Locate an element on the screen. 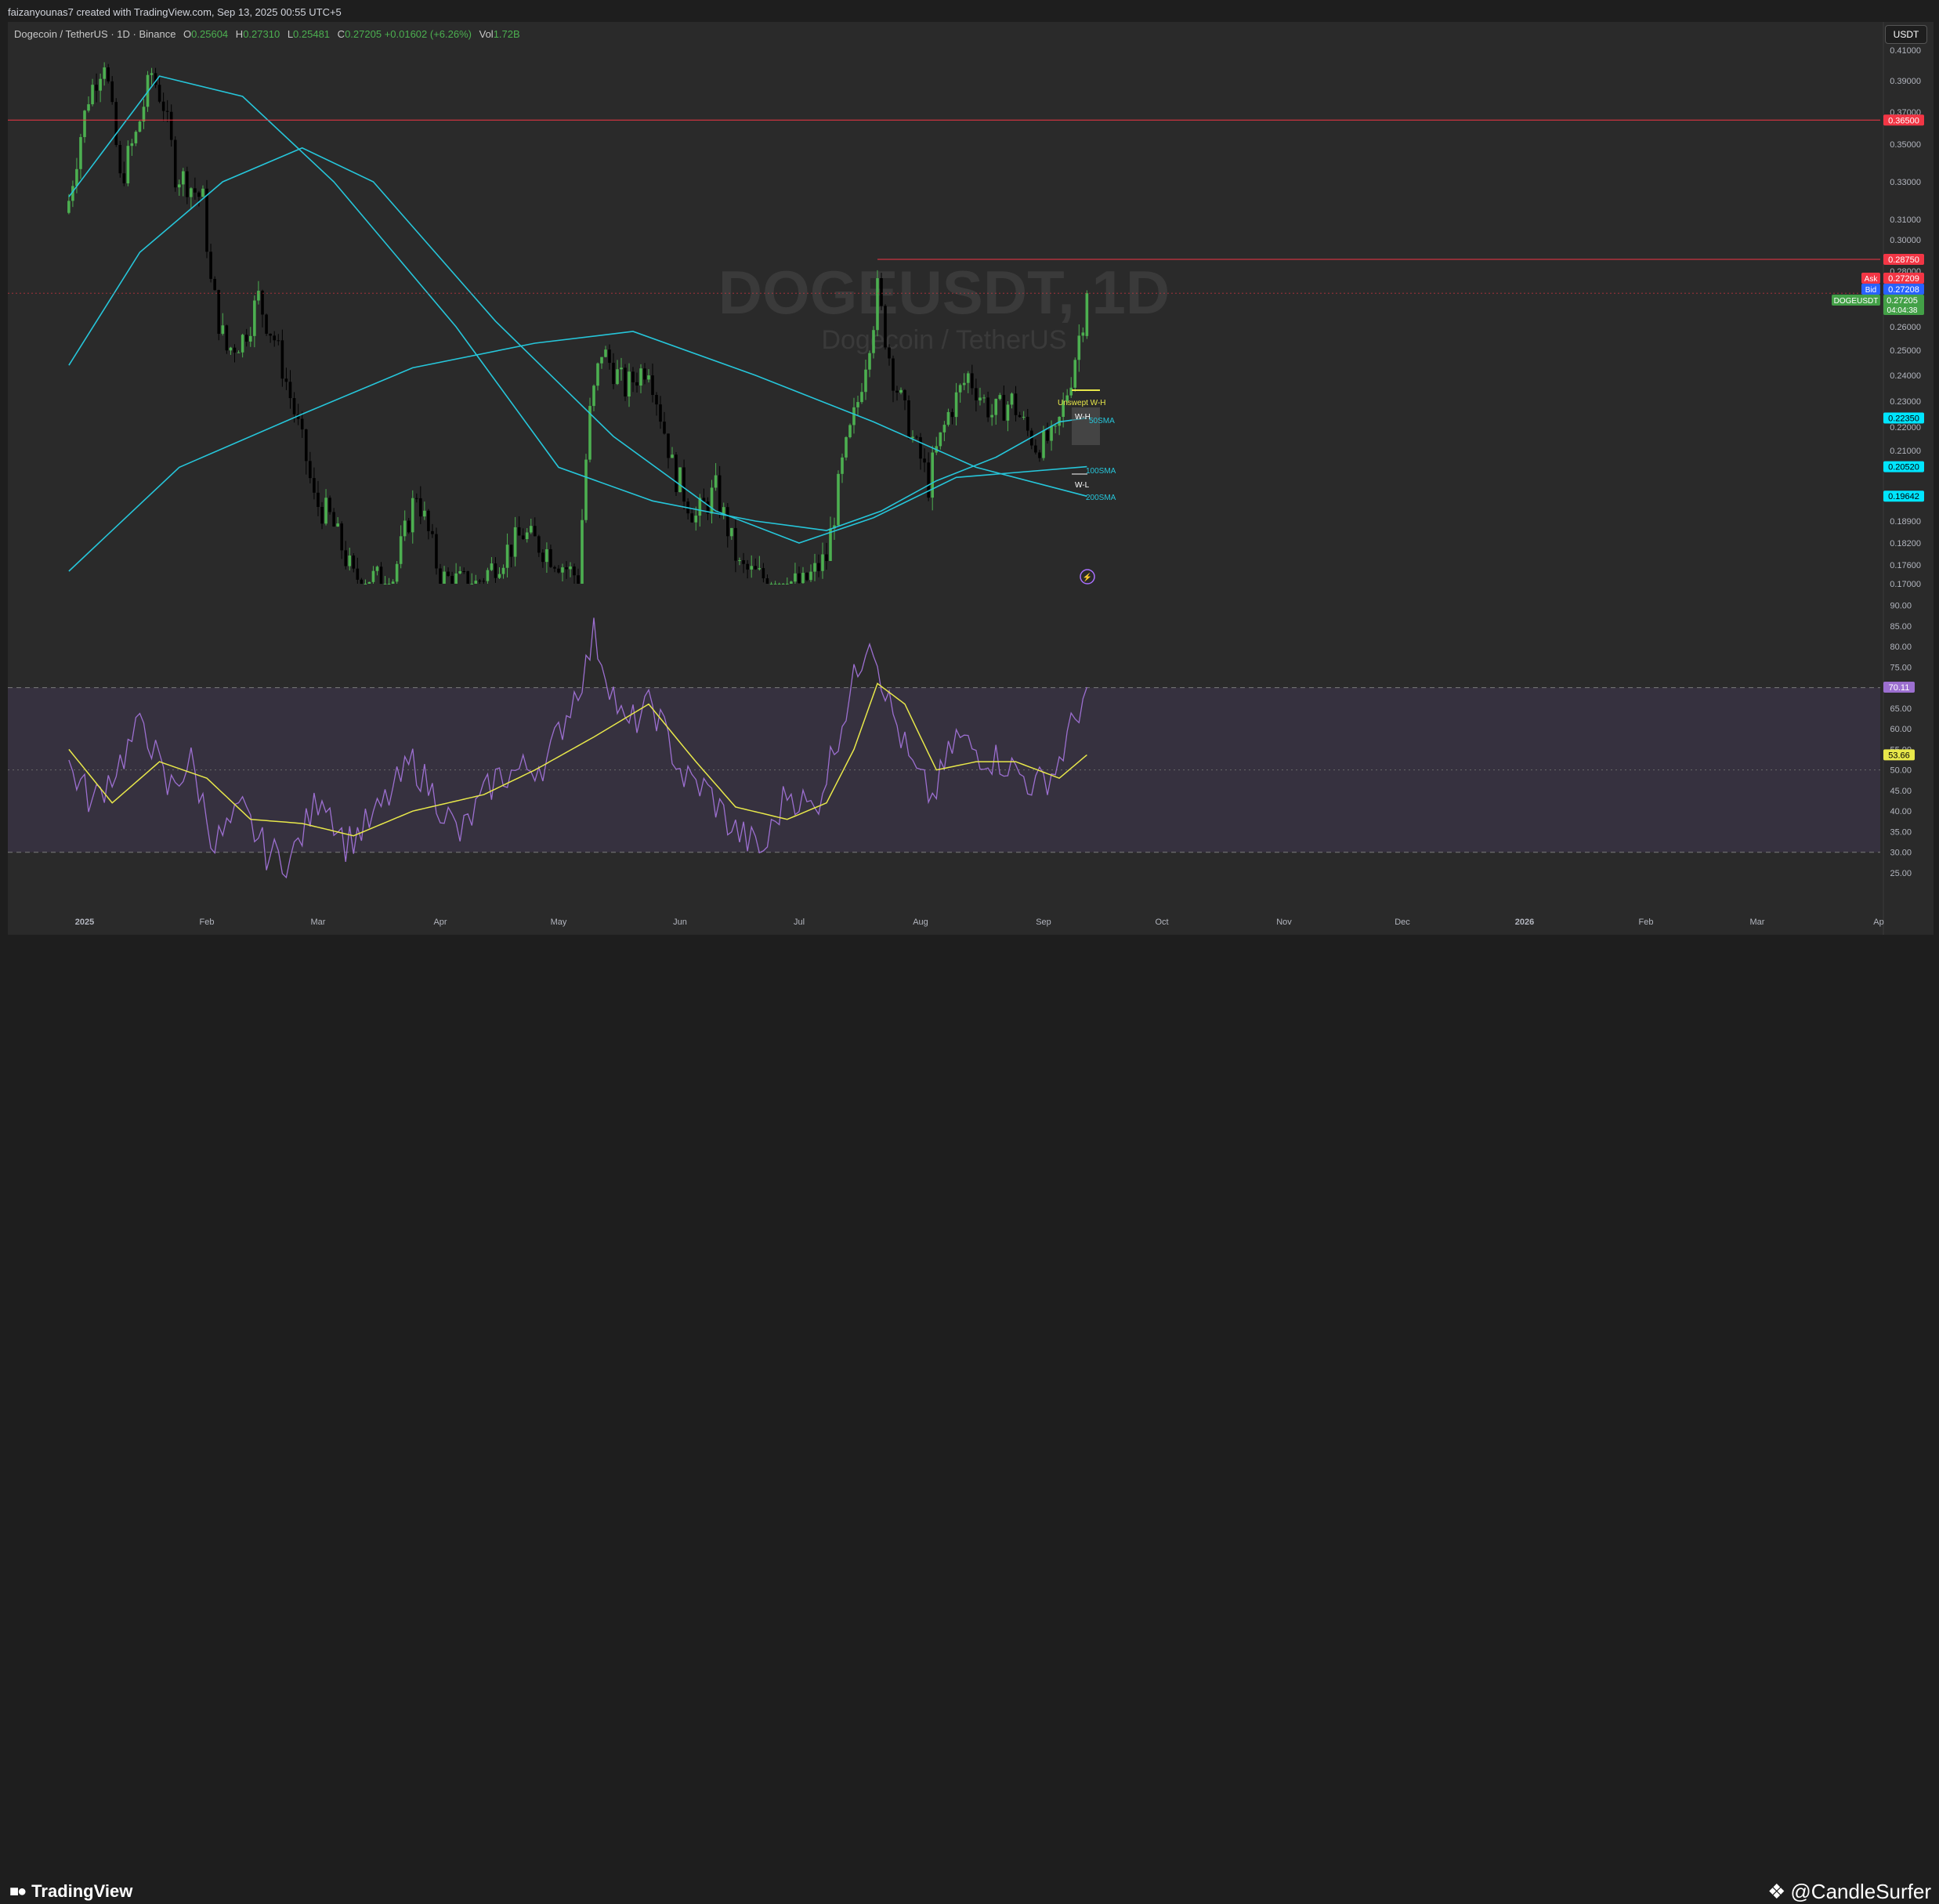  ask-price-label-bg is located at coordinates (1904, 278).